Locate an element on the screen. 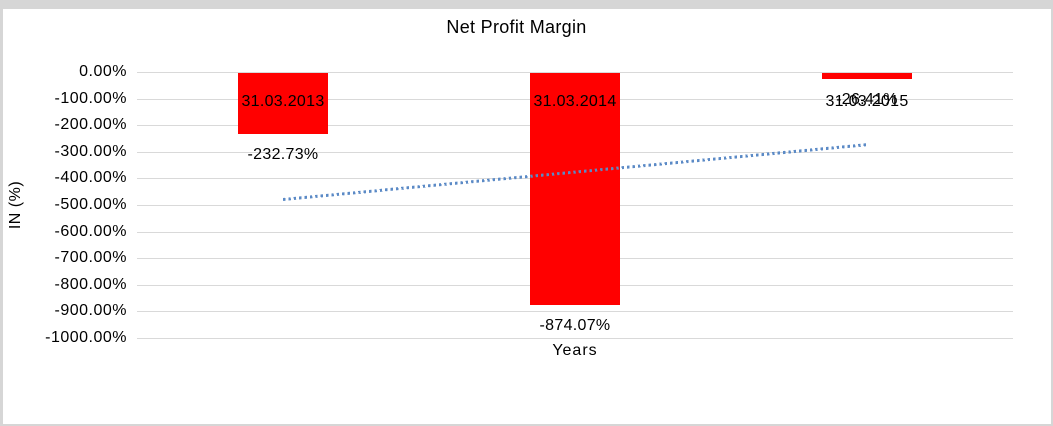  chart-title: Net Profit Margin is located at coordinates (516, 27).